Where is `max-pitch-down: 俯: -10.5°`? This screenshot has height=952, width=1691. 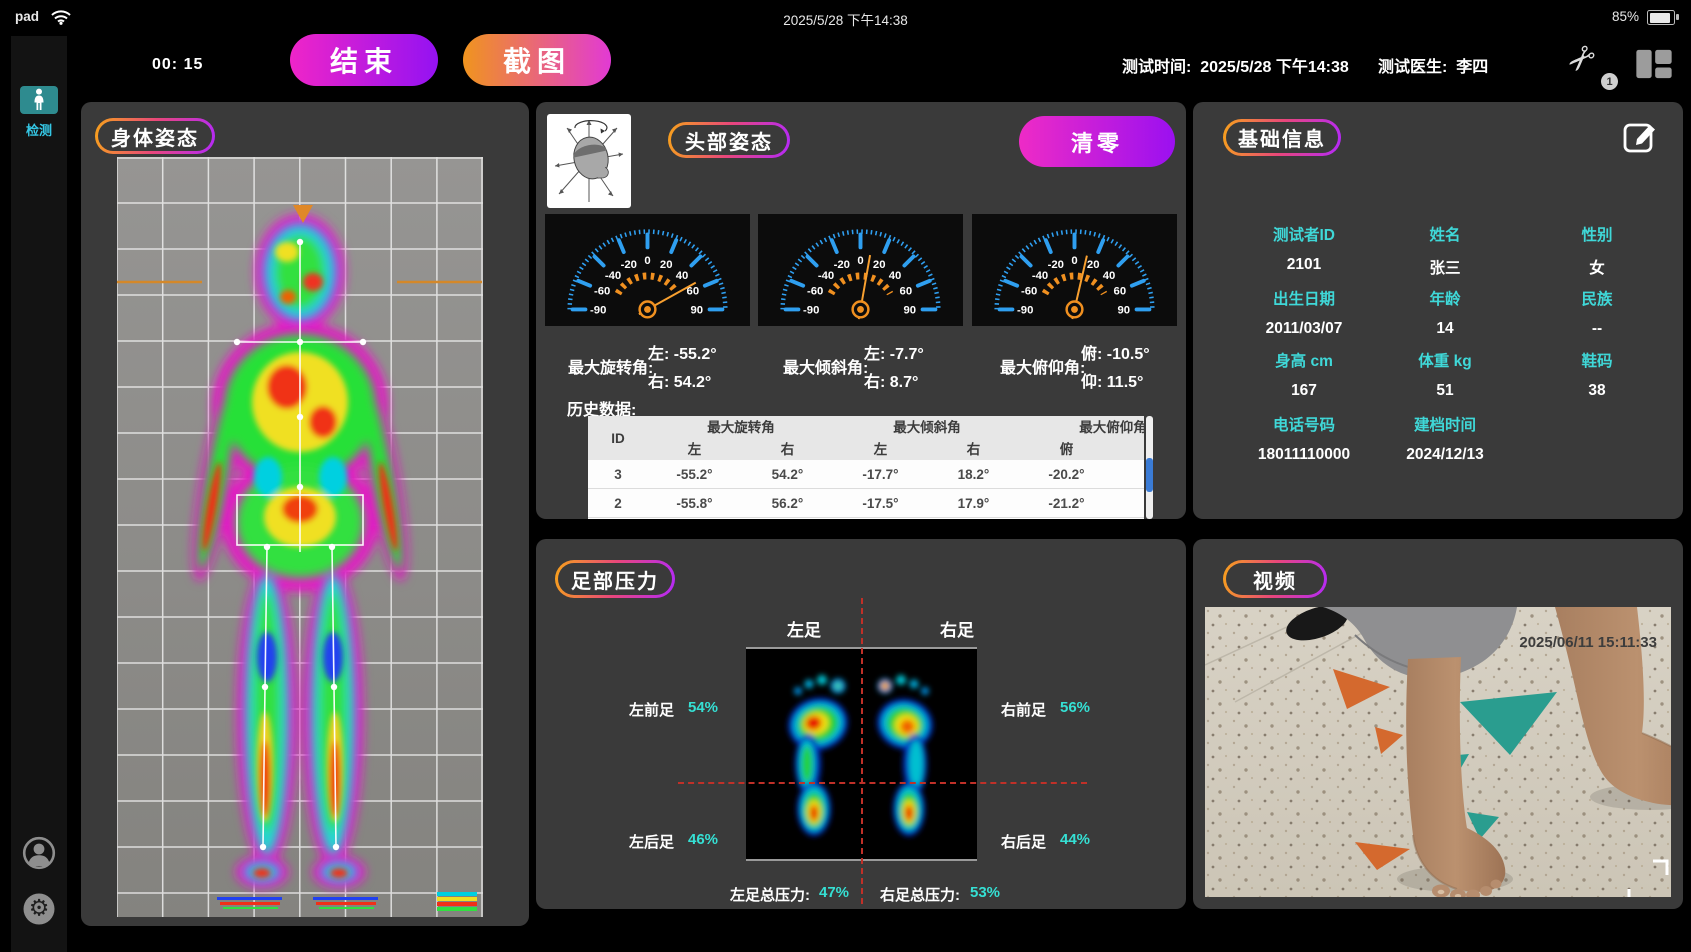
max-pitch-down: 俯: -10.5° is located at coordinates (1115, 354).